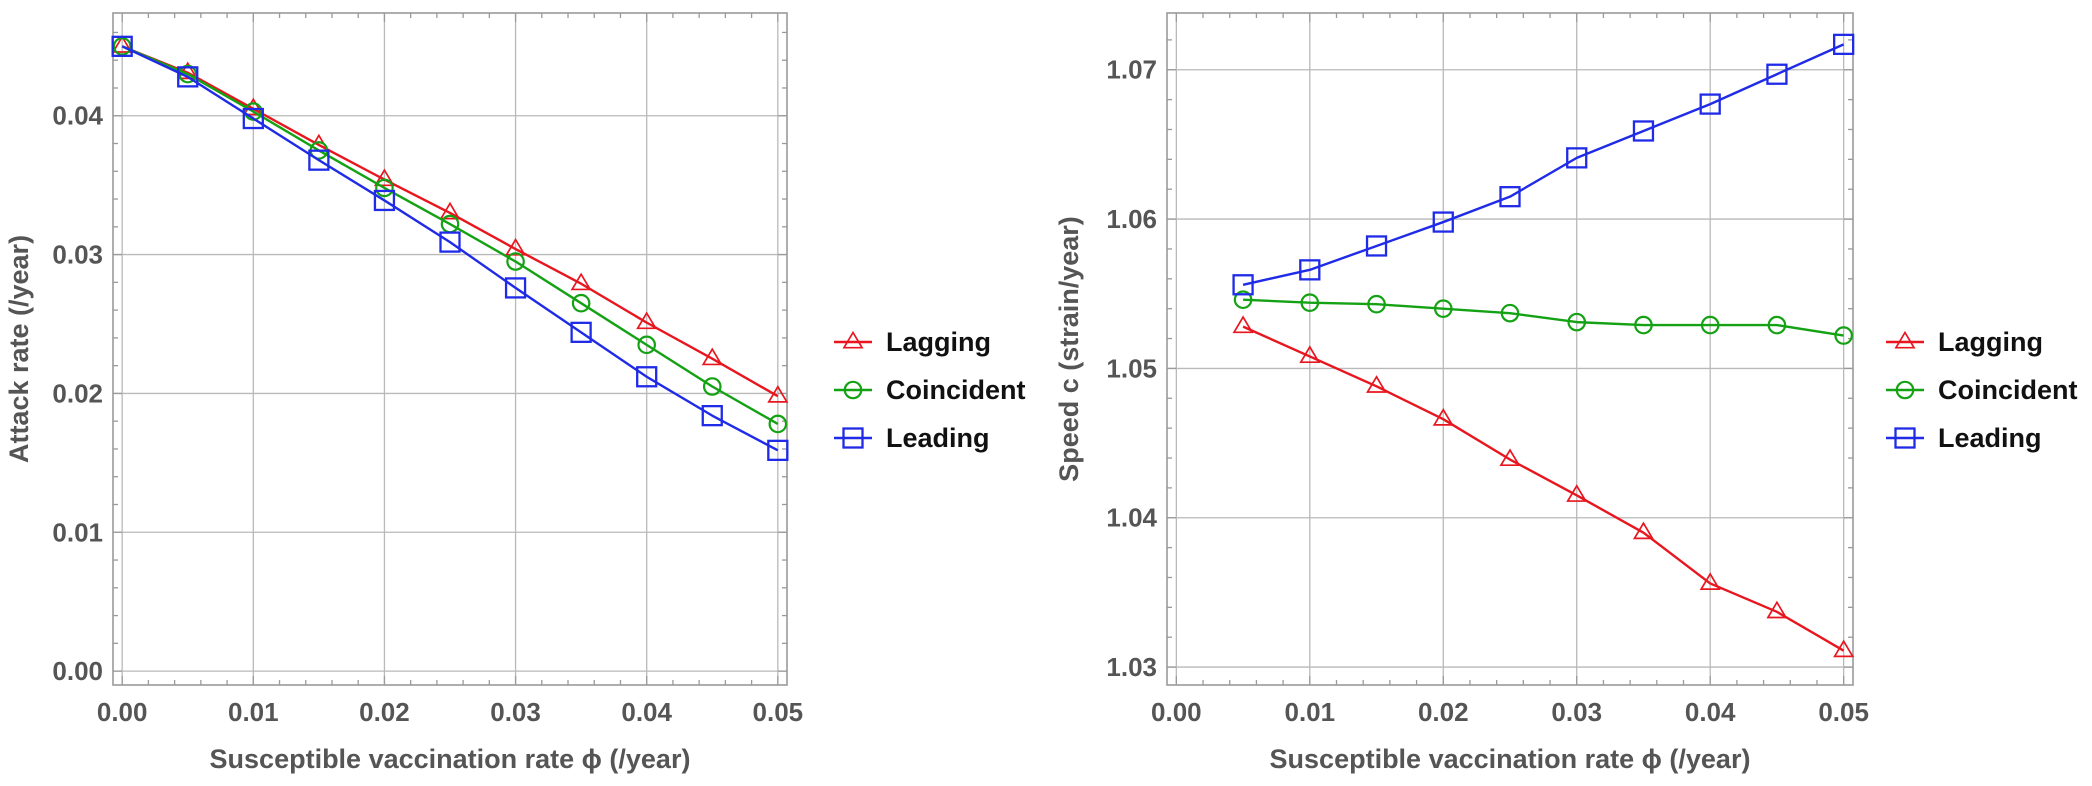 The image size is (2092, 786). Describe the element at coordinates (853, 390) in the screenshot. I see `coincident-legend-marker` at that location.